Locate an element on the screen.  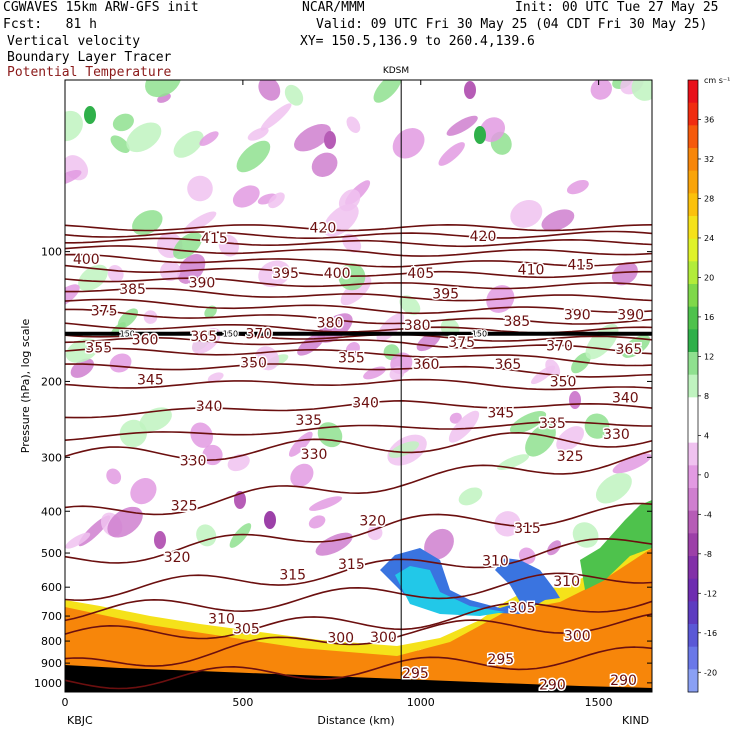
terrain is located at coordinates (358, 678).